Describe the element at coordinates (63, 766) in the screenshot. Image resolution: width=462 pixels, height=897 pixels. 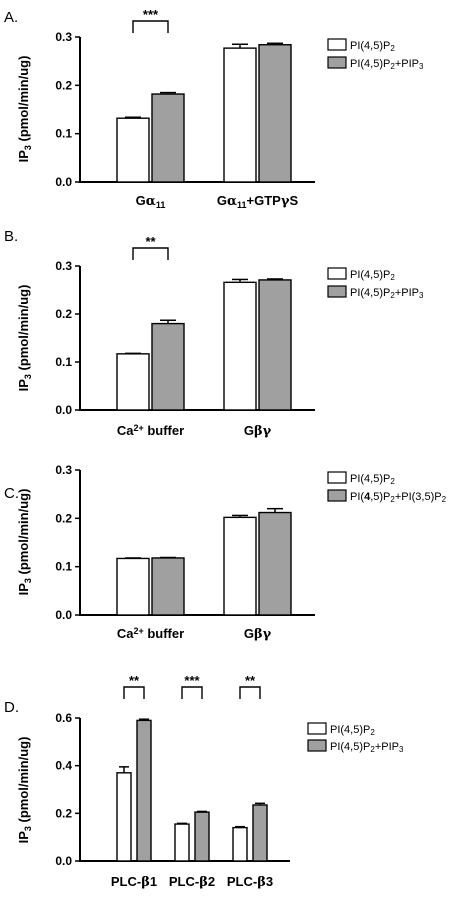
I see `y-tick-label: 0.4` at that location.